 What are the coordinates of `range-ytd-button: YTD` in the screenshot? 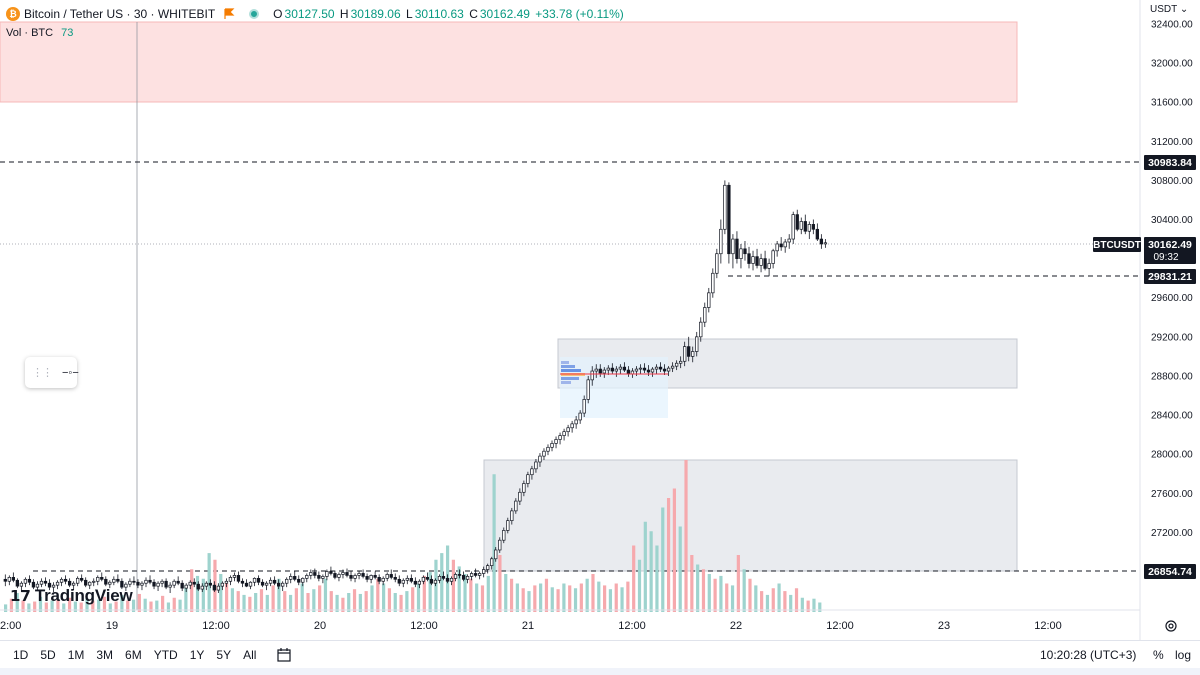 It's located at (165, 654).